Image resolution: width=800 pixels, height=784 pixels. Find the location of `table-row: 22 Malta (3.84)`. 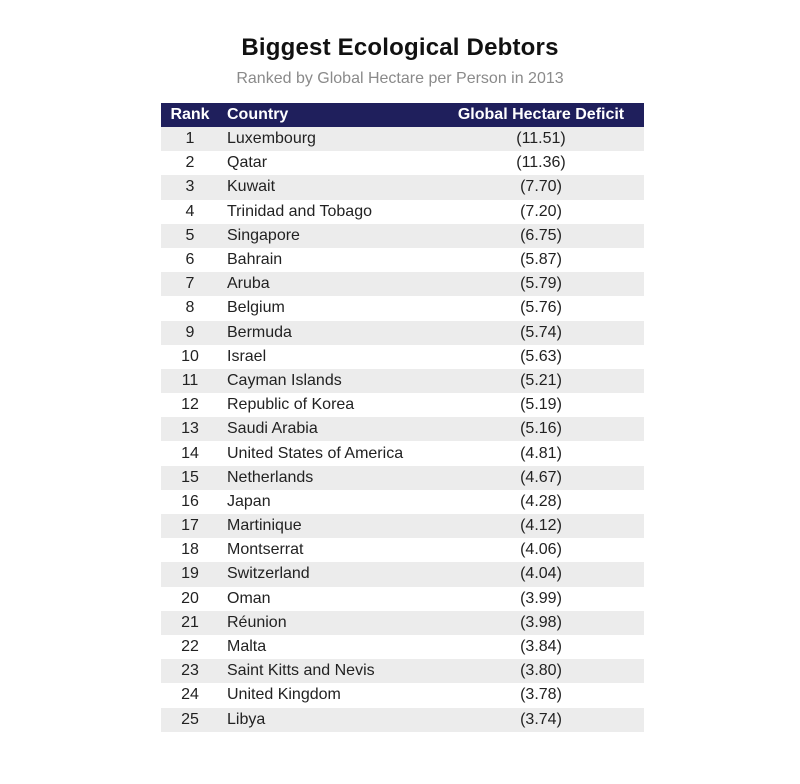

table-row: 22 Malta (3.84) is located at coordinates (402, 647).